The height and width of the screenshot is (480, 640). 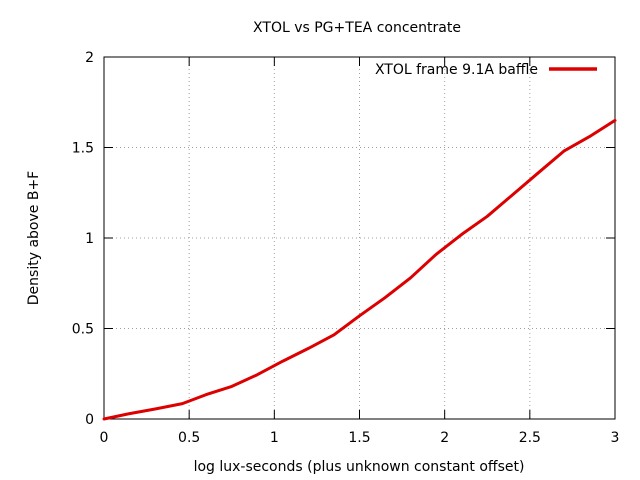 What do you see at coordinates (89, 239) in the screenshot?
I see `y-tick-label: 1` at bounding box center [89, 239].